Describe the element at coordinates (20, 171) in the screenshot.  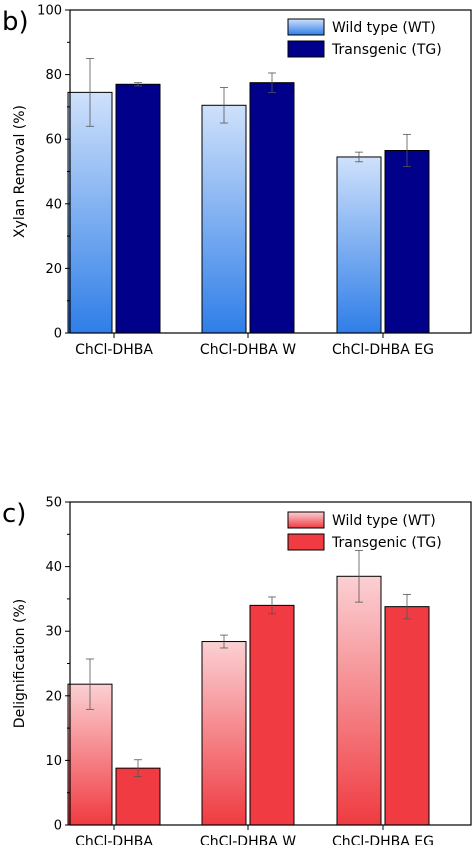
I see `y-axis-title: Xylan Removal (%)` at that location.